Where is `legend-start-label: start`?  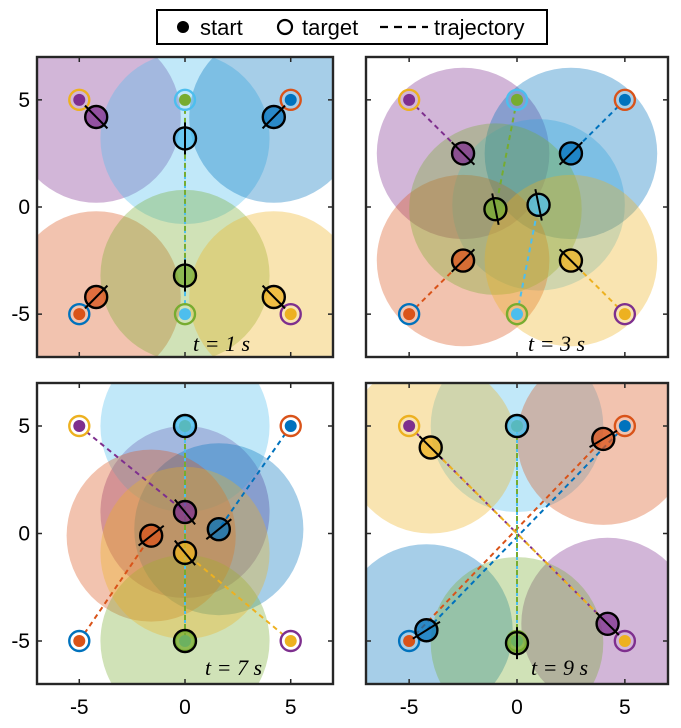
legend-start-label: start is located at coordinates (221, 27).